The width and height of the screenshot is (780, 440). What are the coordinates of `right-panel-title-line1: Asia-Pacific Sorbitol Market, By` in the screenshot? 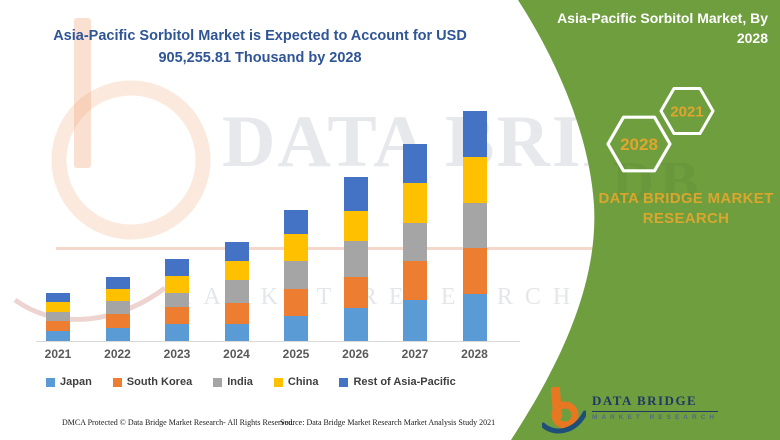 It's located at (662, 18).